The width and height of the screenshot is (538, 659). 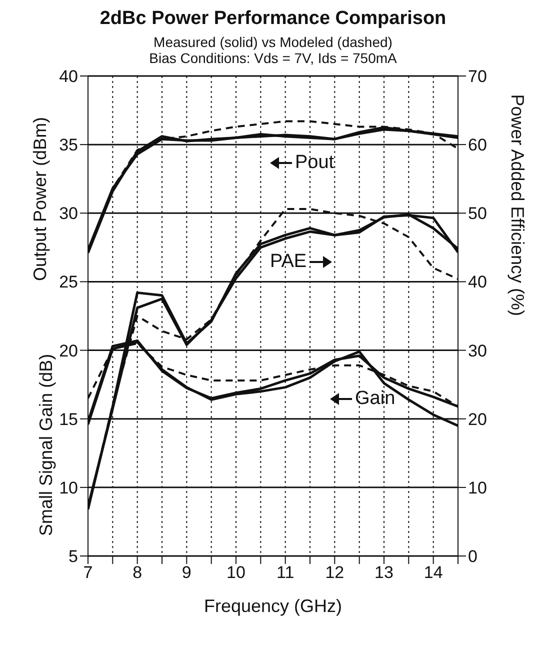 What do you see at coordinates (273, 606) in the screenshot?
I see `x-axis-title: Frequency (GHz)` at bounding box center [273, 606].